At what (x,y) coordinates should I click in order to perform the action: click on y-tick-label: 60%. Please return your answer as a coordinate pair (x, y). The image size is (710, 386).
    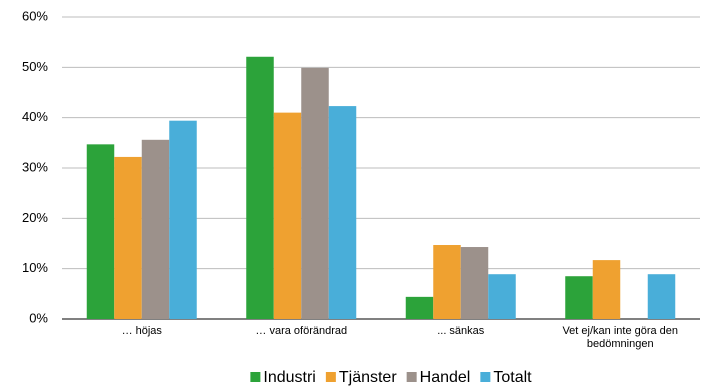
    Looking at the image, I should click on (35, 15).